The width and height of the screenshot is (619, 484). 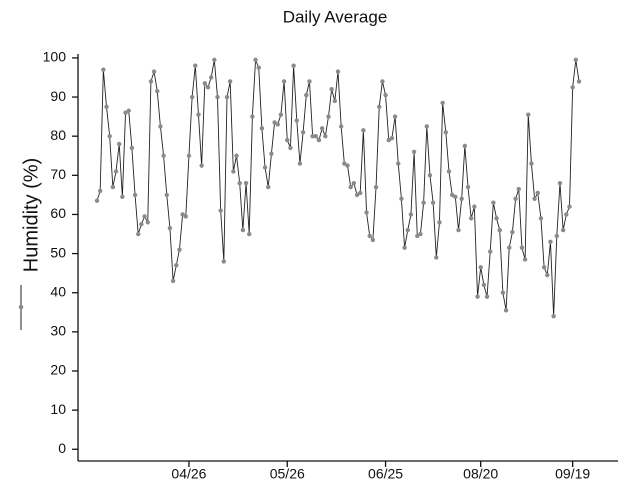 I want to click on y-tick-label: 70, so click(x=58, y=174).